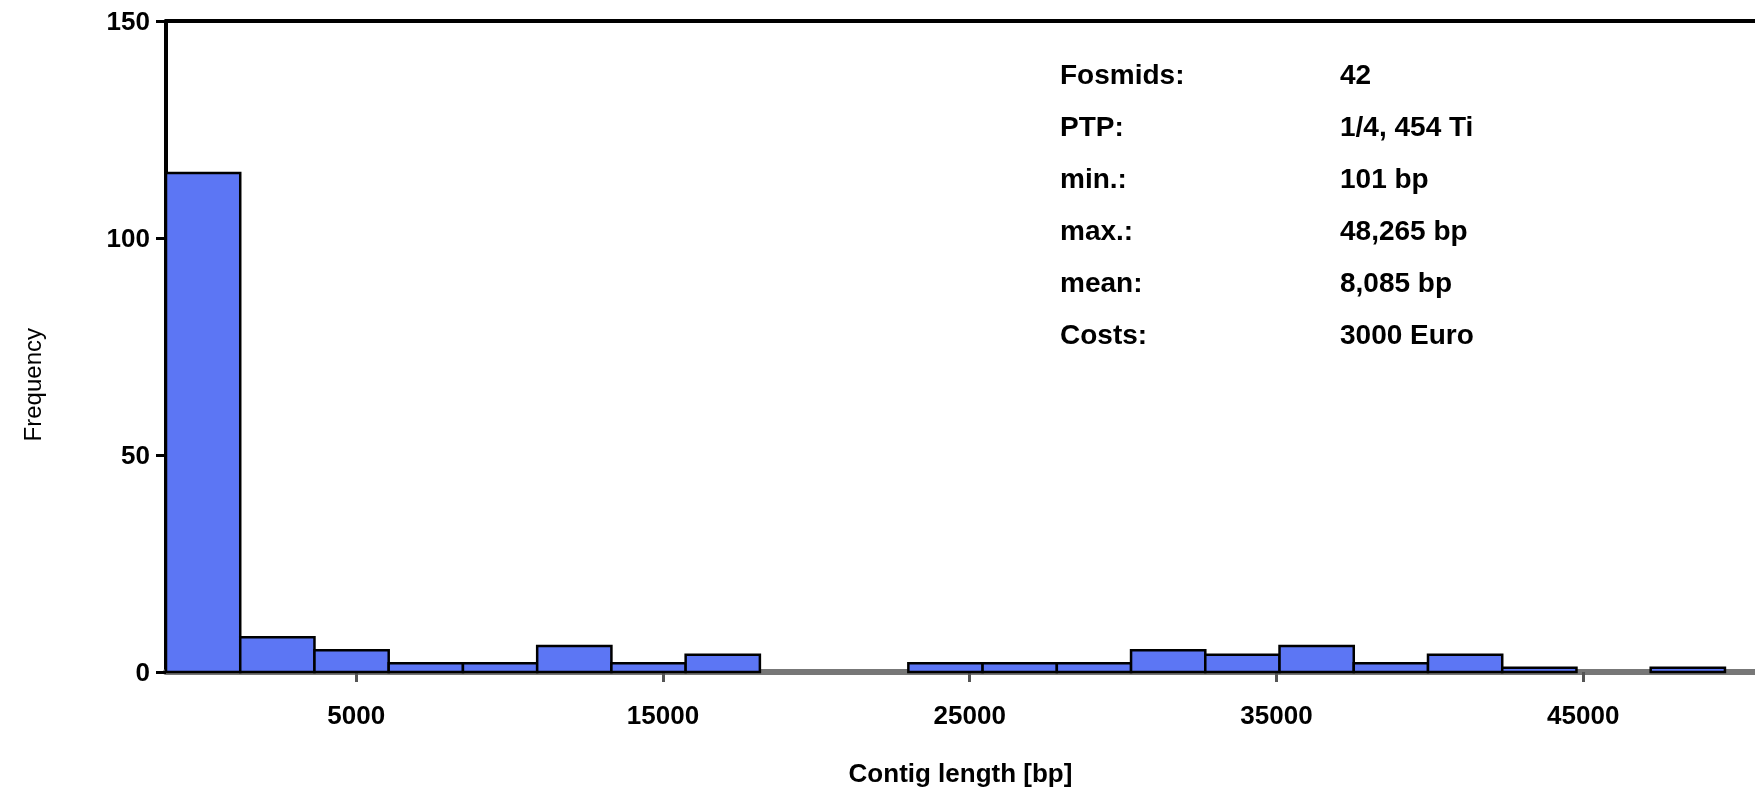 The height and width of the screenshot is (795, 1755). What do you see at coordinates (1104, 334) in the screenshot?
I see `annotation: Costs:` at bounding box center [1104, 334].